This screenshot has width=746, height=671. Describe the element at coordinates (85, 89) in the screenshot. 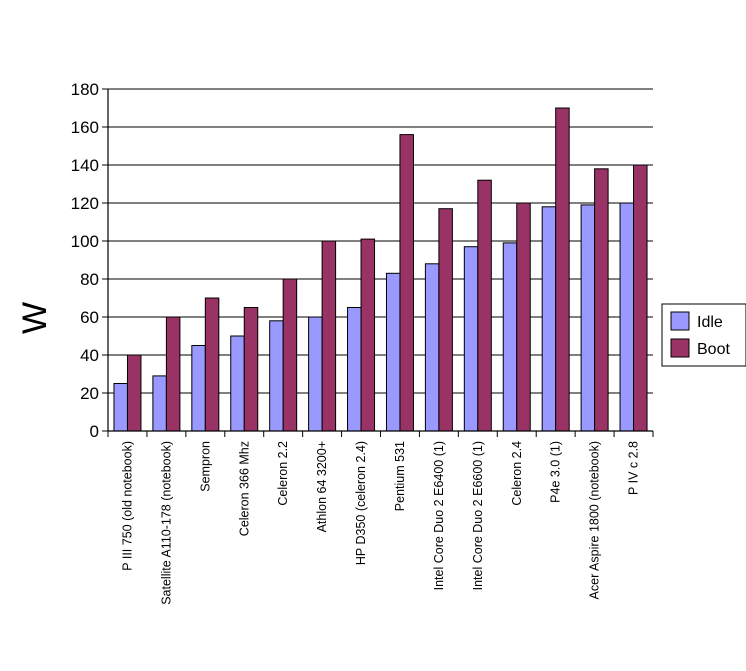

I see `y-tick-label: 180` at that location.